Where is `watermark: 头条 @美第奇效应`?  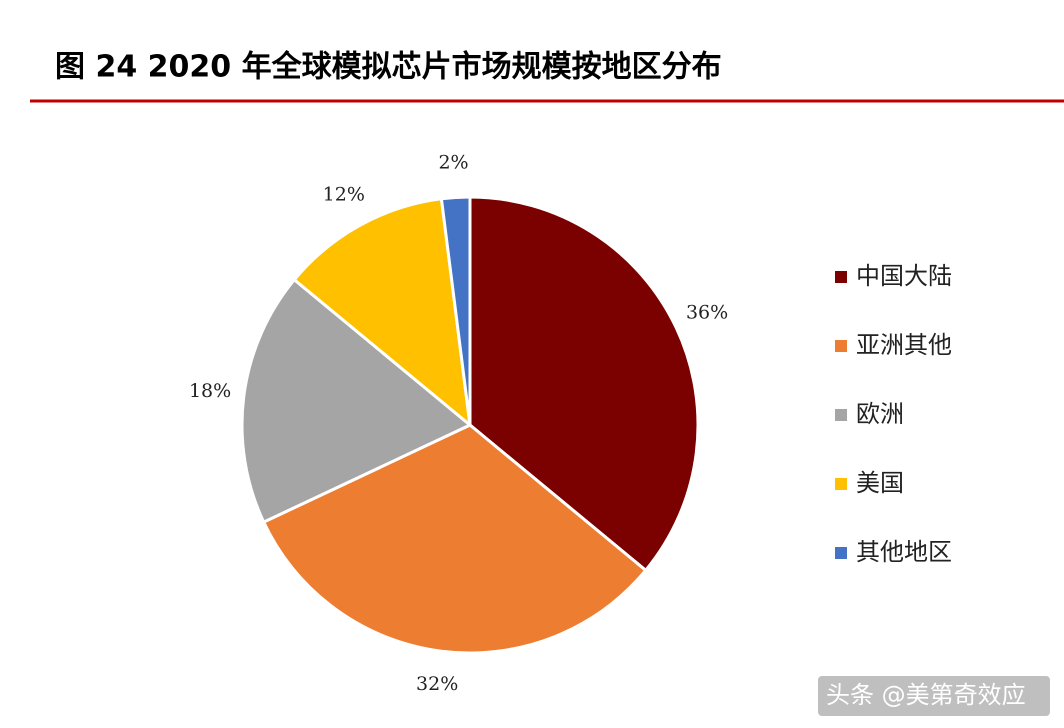
watermark: 头条 @美第奇效应 is located at coordinates (926, 695).